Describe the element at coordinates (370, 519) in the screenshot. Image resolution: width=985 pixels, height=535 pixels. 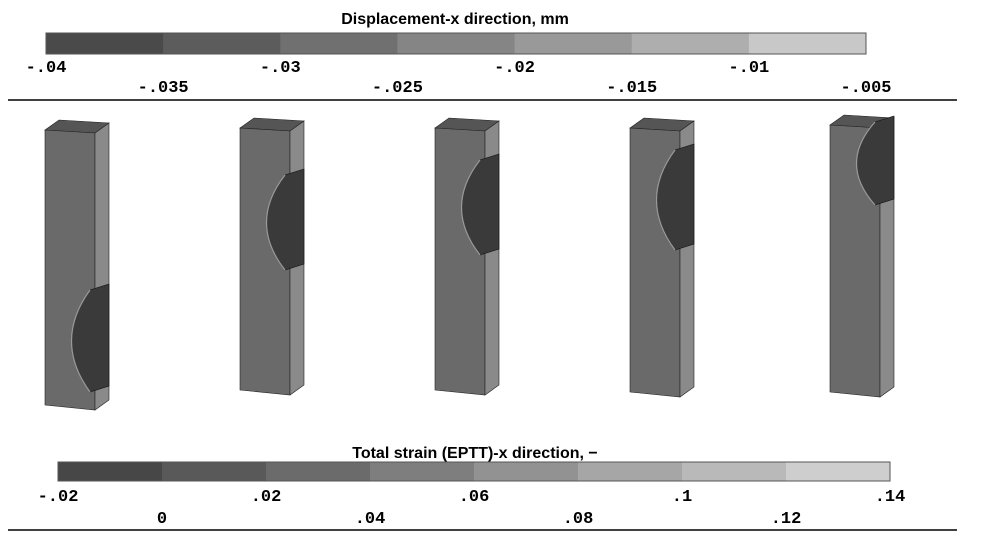
I see `colorbar-tick-label: .04` at that location.